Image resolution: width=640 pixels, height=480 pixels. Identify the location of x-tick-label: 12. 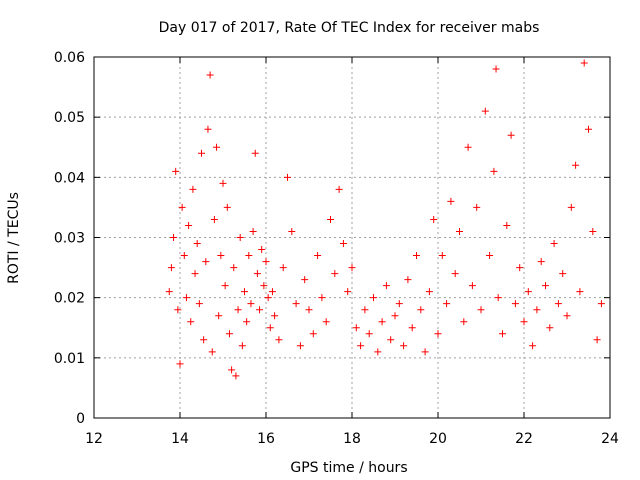
(94, 439).